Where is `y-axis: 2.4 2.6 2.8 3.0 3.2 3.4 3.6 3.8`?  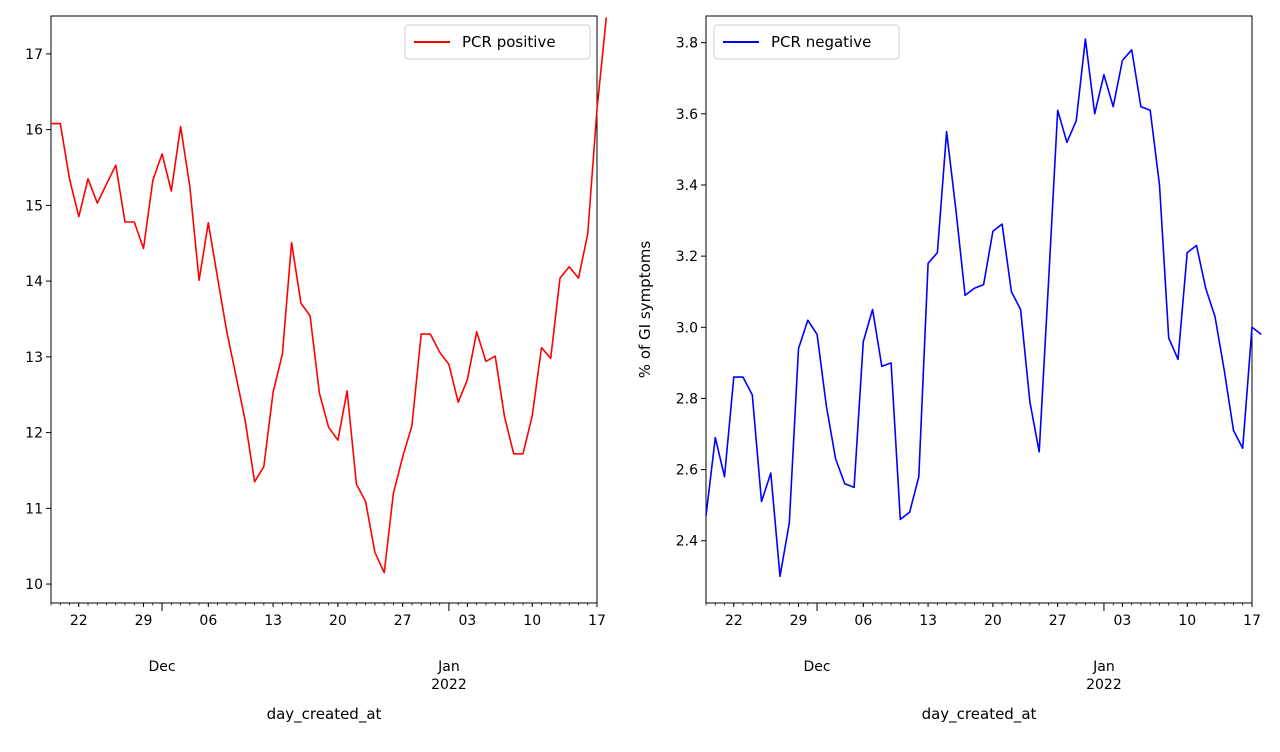
y-axis: 2.4 2.6 2.8 3.0 3.2 3.4 3.6 3.8 is located at coordinates (691, 293).